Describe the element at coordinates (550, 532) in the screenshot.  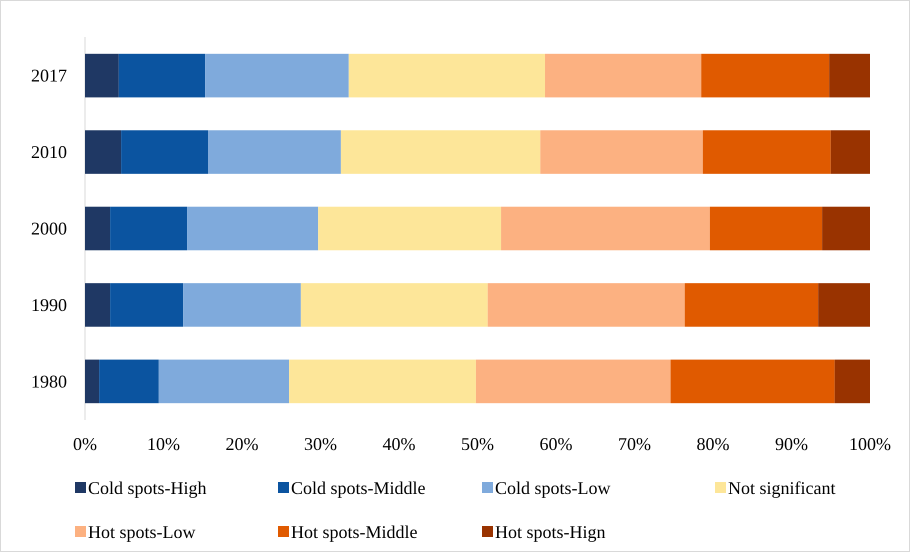
I see `legend-label: Hot spots-Hign` at that location.